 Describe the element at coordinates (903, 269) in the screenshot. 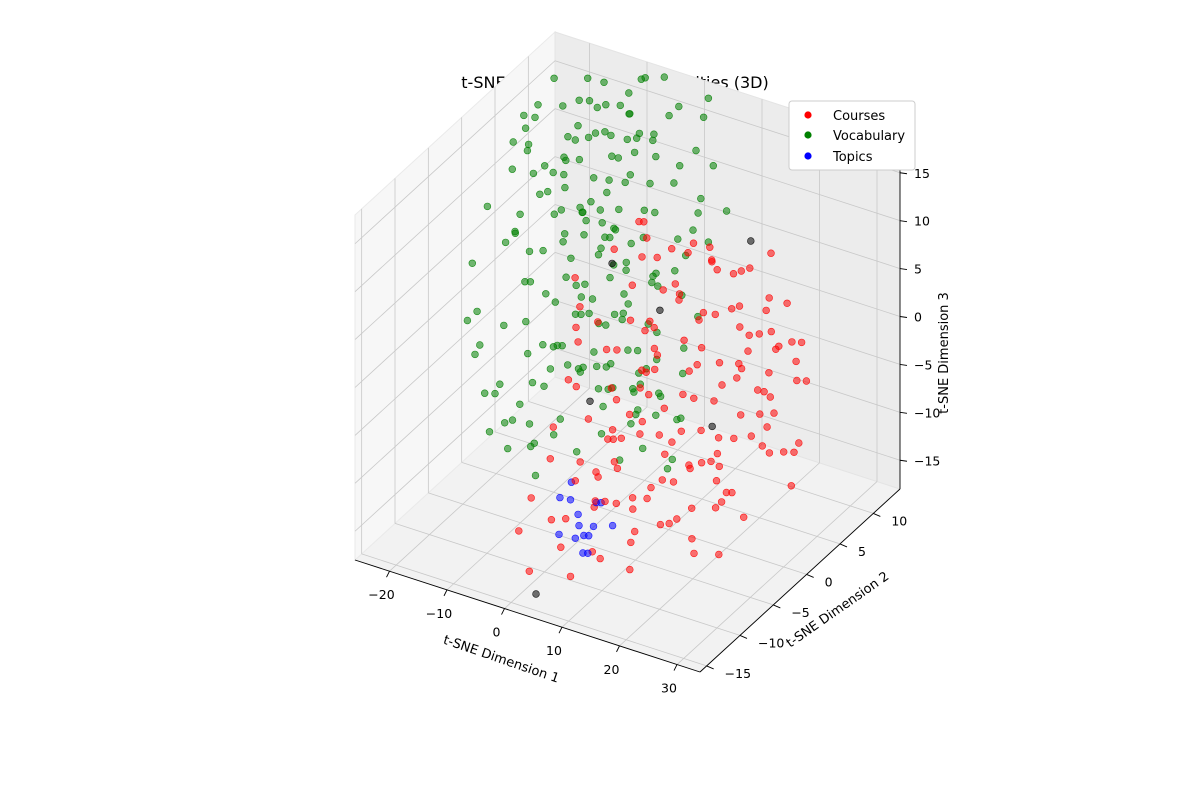

I see `z-tick-mark` at that location.